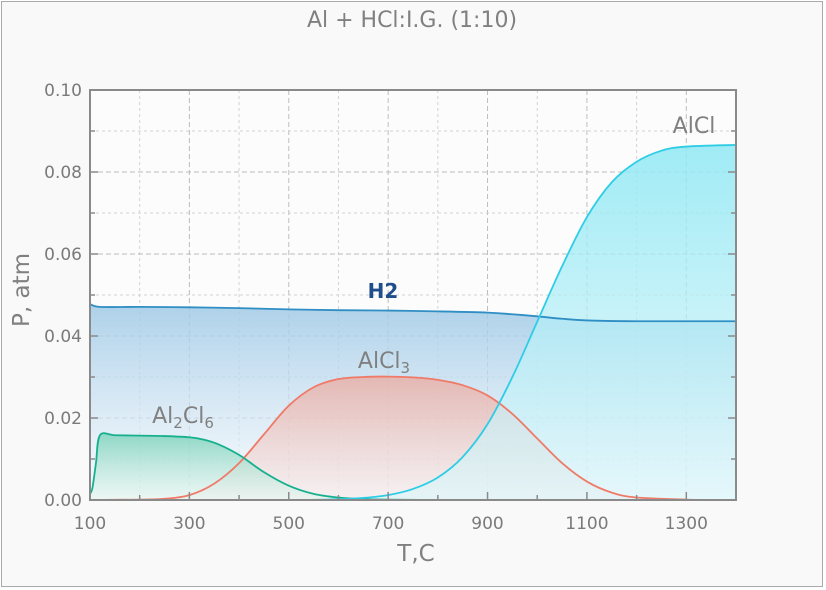 The width and height of the screenshot is (826, 590). What do you see at coordinates (63, 173) in the screenshot?
I see `y-tick-label: 0.08` at bounding box center [63, 173].